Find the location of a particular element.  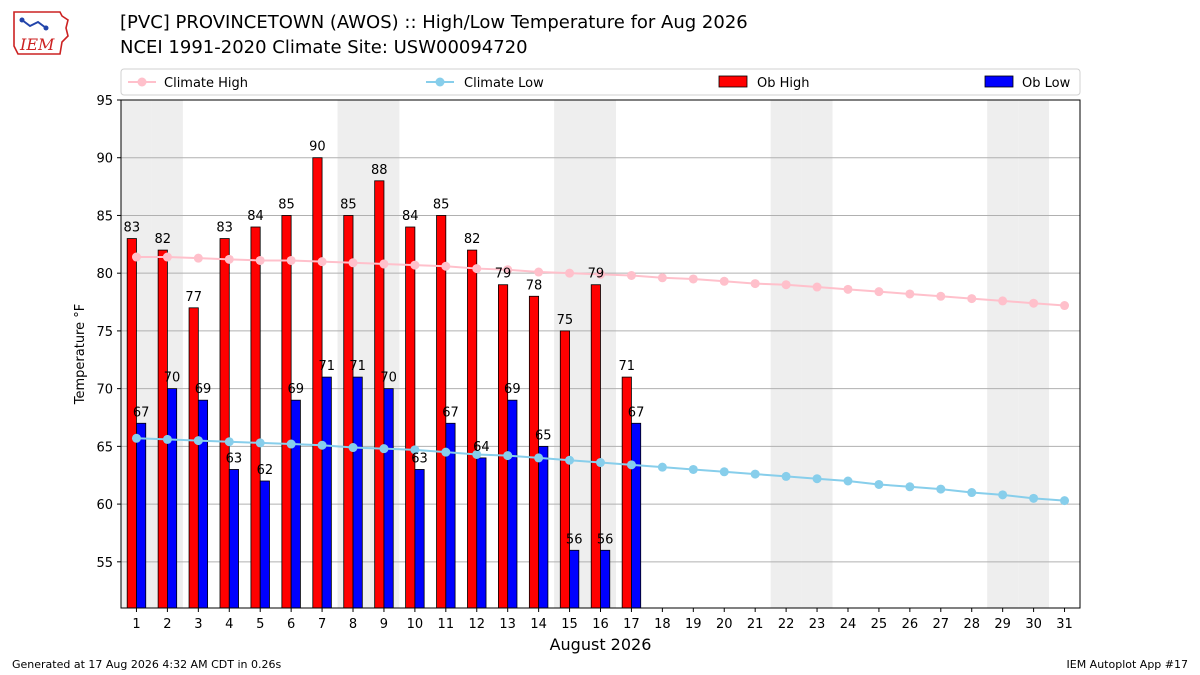

x-tick-label: 20 is located at coordinates (724, 624).